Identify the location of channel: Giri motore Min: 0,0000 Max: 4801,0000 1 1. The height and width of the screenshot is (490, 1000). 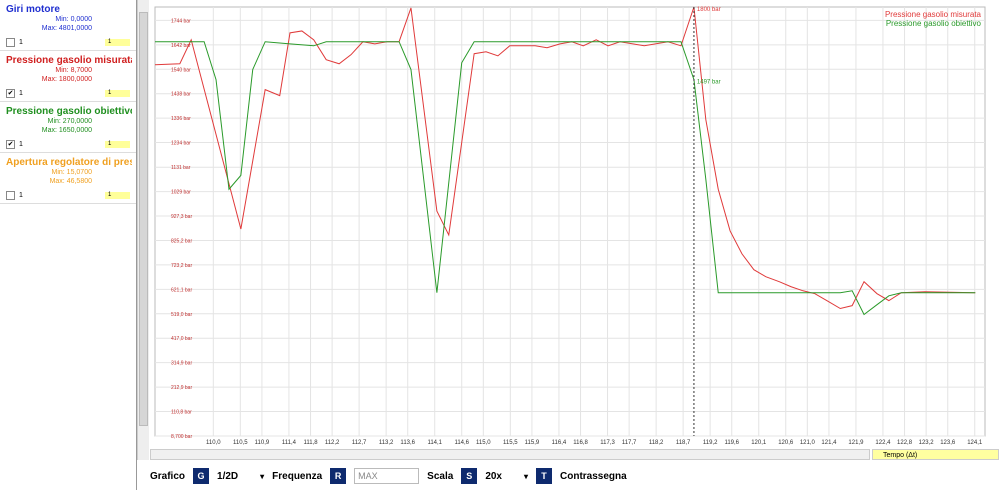
(68, 25).